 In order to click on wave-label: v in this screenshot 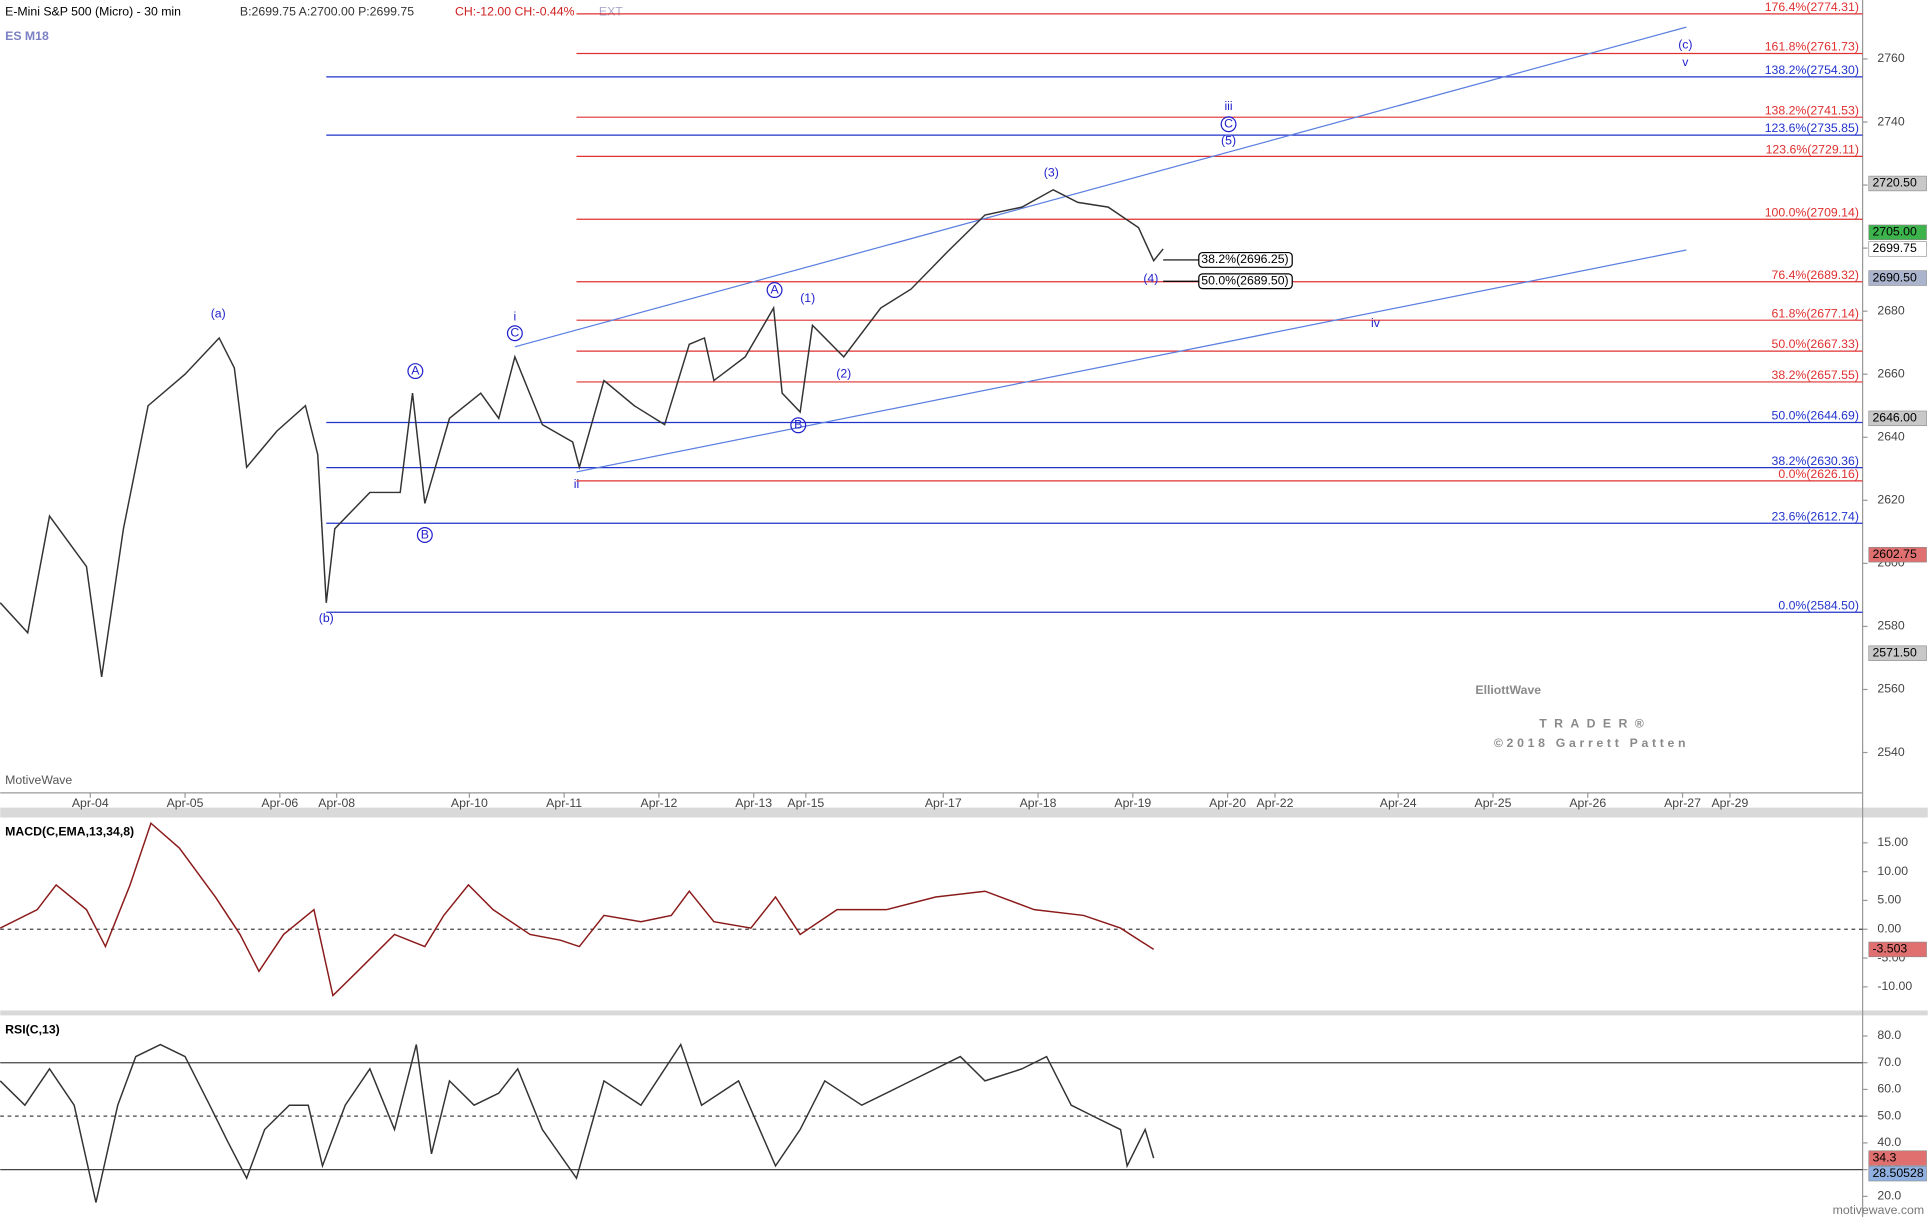, I will do `click(1685, 62)`.